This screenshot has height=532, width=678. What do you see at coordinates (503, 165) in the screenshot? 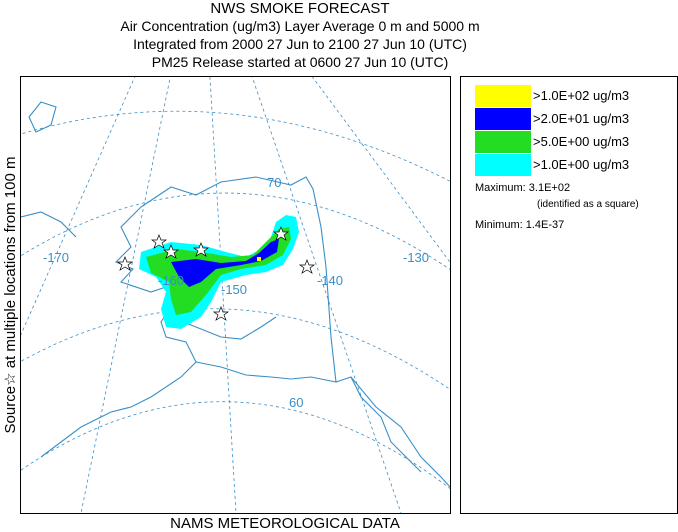
I see `legend-swatch-cyan` at bounding box center [503, 165].